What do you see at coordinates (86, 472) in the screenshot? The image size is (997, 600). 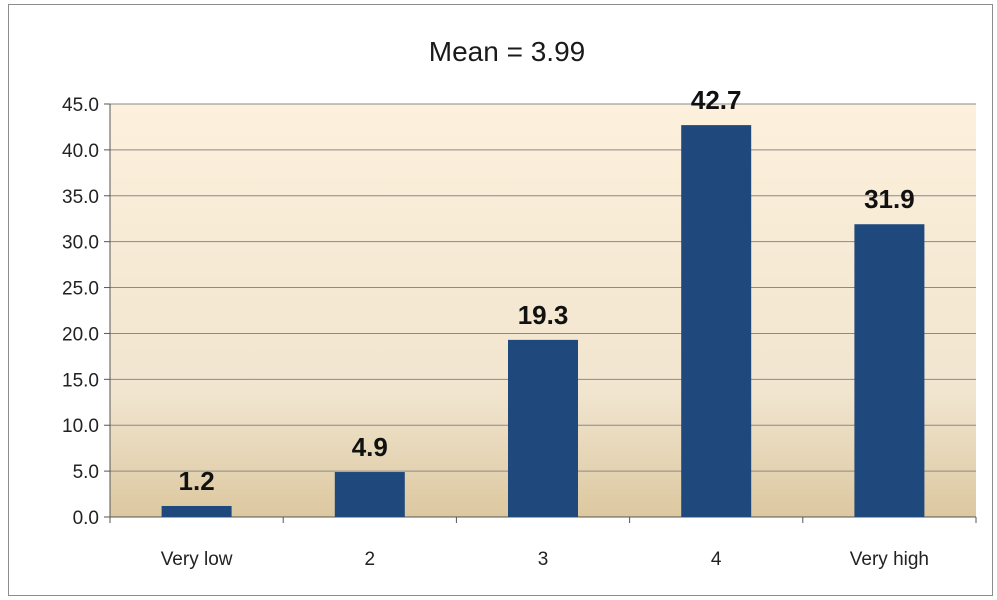 I see `y-tick-label: 5.0` at bounding box center [86, 472].